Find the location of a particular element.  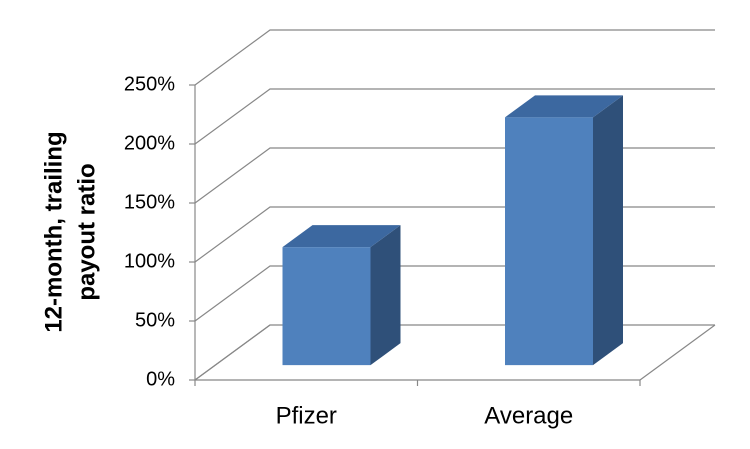

y-tick-label: 0% is located at coordinates (160, 379).